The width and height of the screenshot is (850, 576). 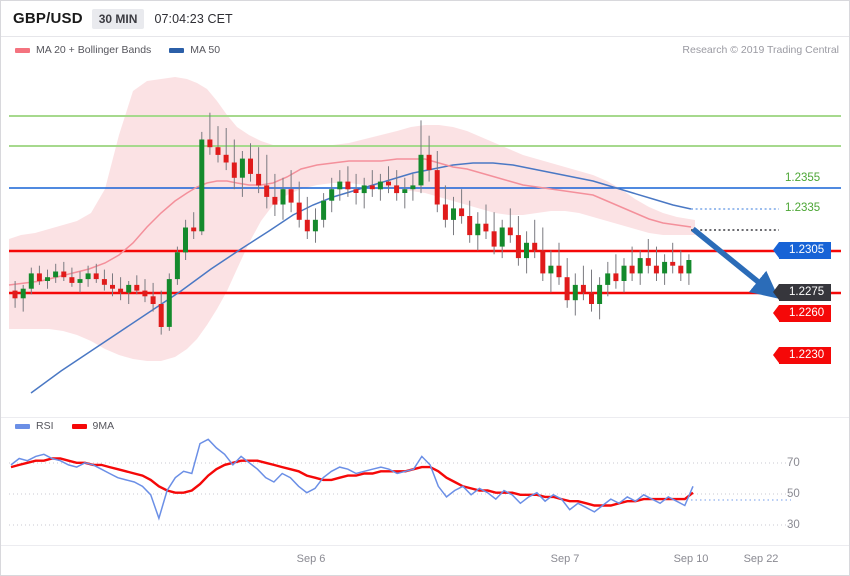 I want to click on x-axis-label-sep-7: Sep 7, so click(x=565, y=559).